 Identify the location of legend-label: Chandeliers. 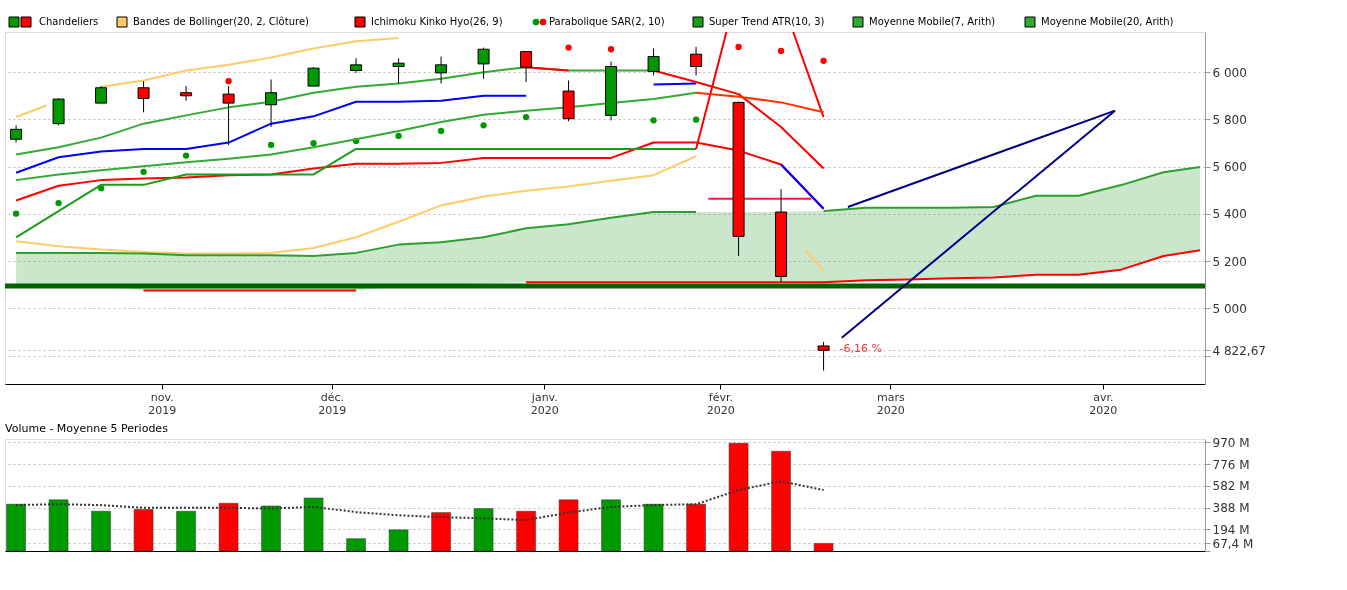
(69, 21).